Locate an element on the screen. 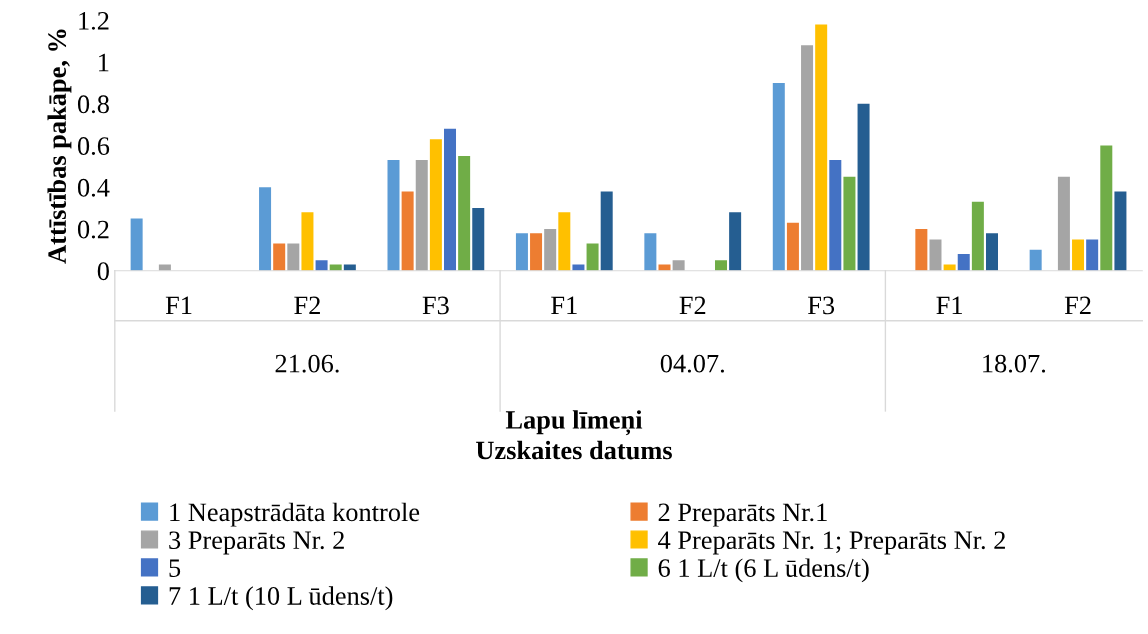 The image size is (1148, 634). y-tick-label: 0.2 is located at coordinates (93, 229).